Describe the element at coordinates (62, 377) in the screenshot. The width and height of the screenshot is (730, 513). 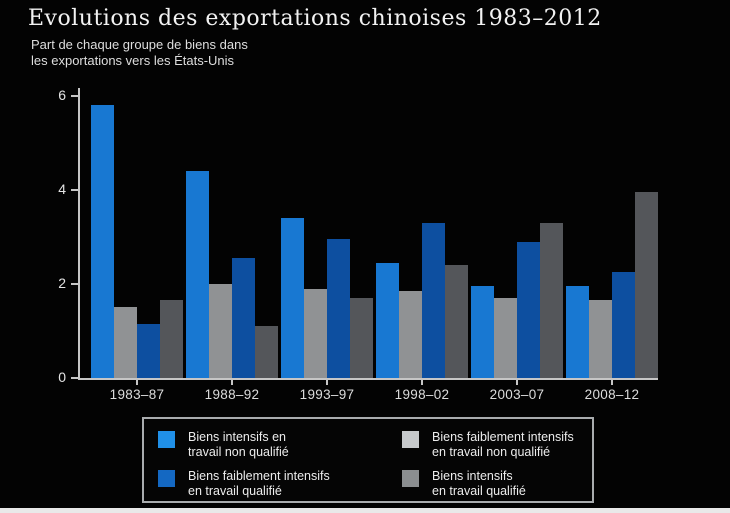
I see `y-tick-label: 0` at that location.